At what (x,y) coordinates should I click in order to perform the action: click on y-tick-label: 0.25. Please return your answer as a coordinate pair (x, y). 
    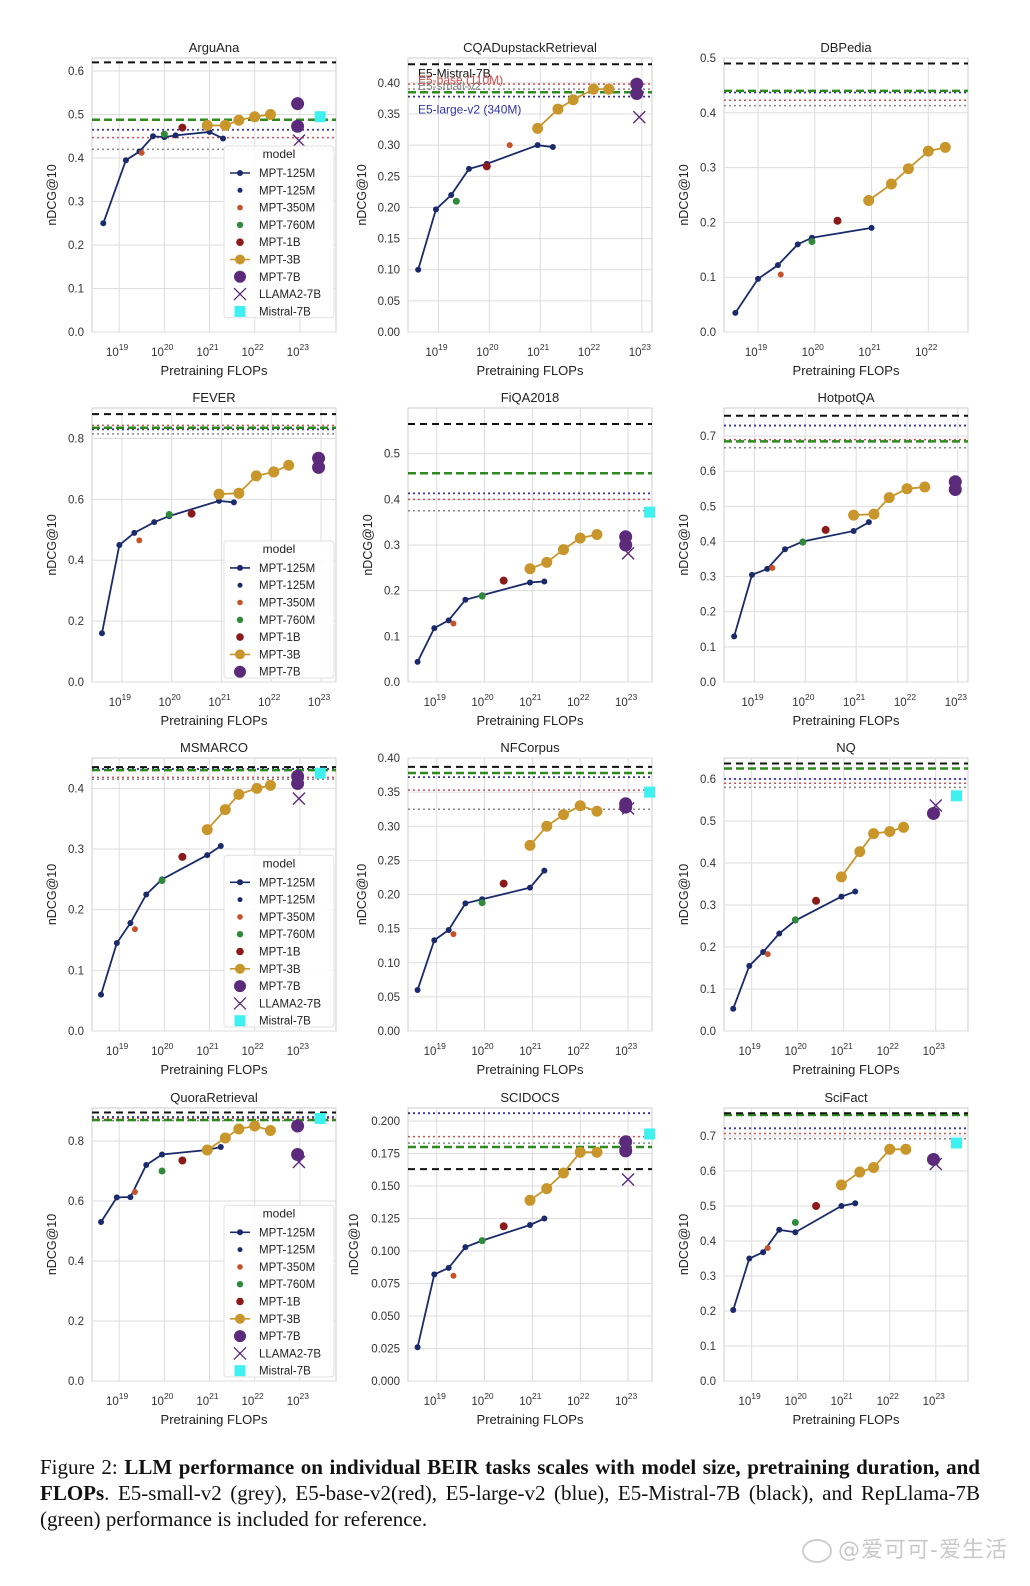
    Looking at the image, I should click on (389, 177).